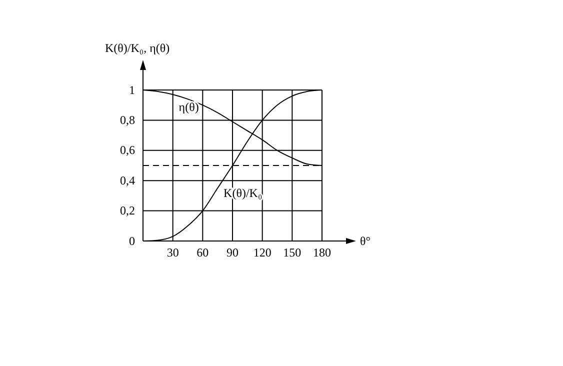 Image resolution: width=563 pixels, height=366 pixels. What do you see at coordinates (172, 253) in the screenshot?
I see `x-tick-label: 30` at bounding box center [172, 253].